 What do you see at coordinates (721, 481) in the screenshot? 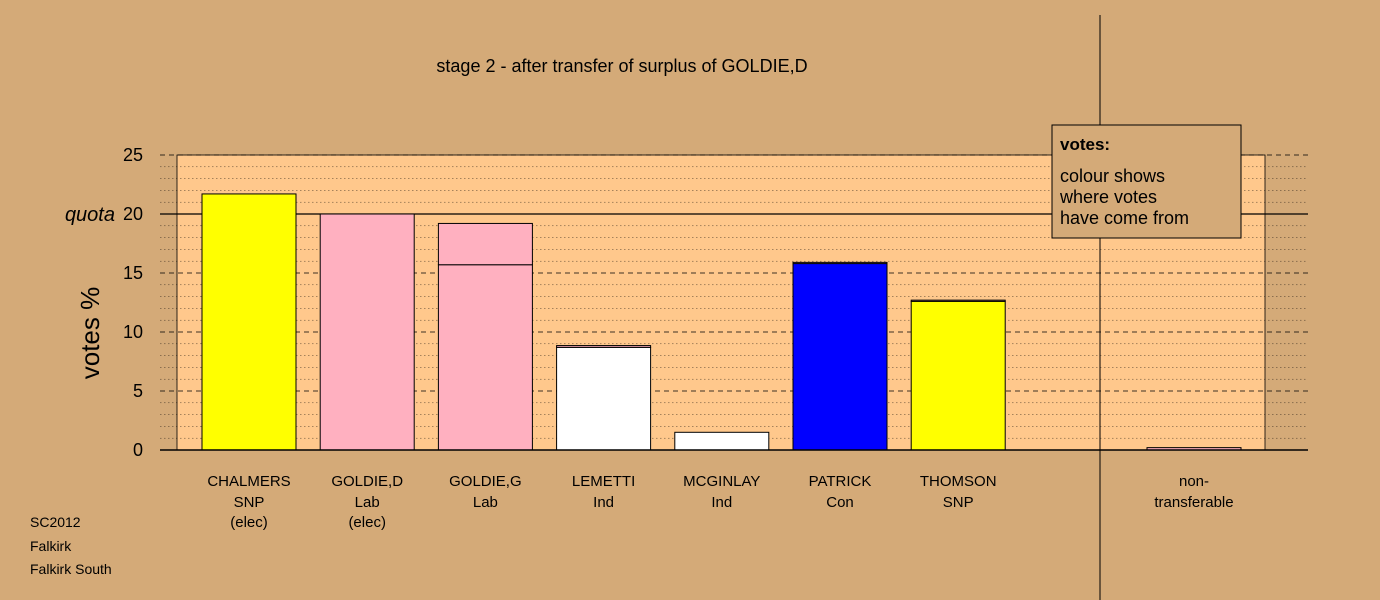
I see `category-name: MCGINLAY` at bounding box center [721, 481].